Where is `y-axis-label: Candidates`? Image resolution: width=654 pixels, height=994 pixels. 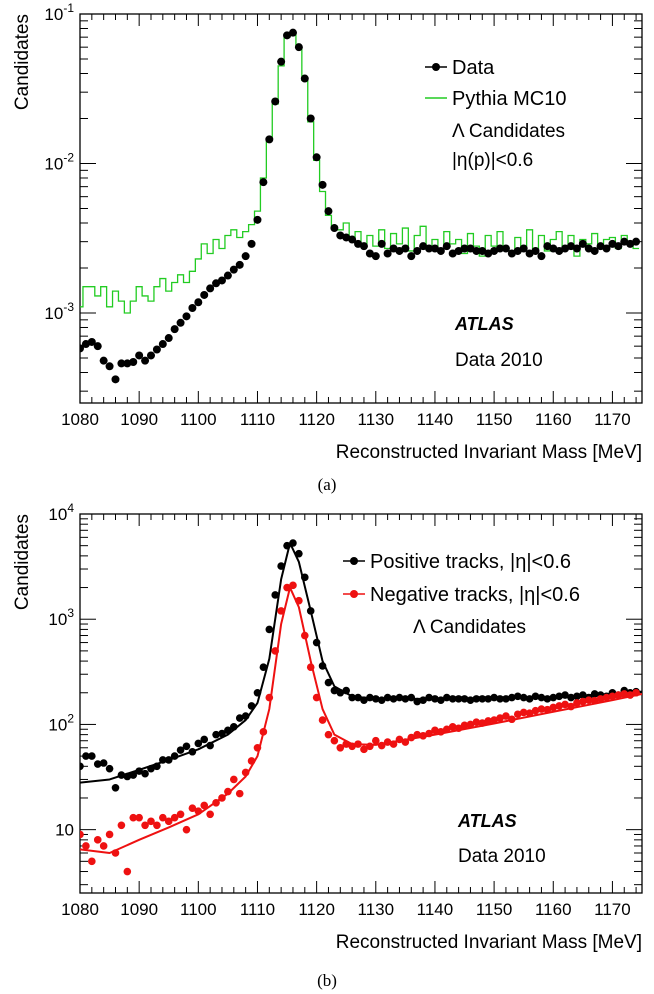 y-axis-label: Candidates is located at coordinates (22, 62).